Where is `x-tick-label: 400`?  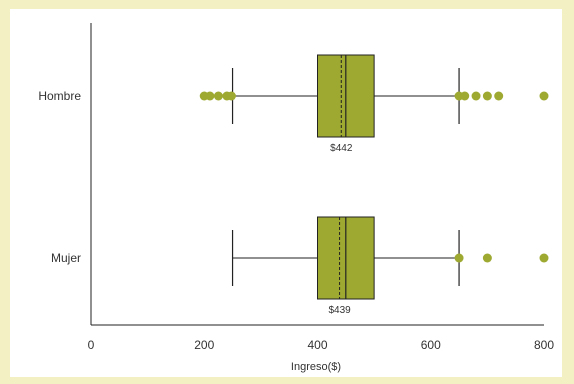
x-tick-label: 400 is located at coordinates (317, 345).